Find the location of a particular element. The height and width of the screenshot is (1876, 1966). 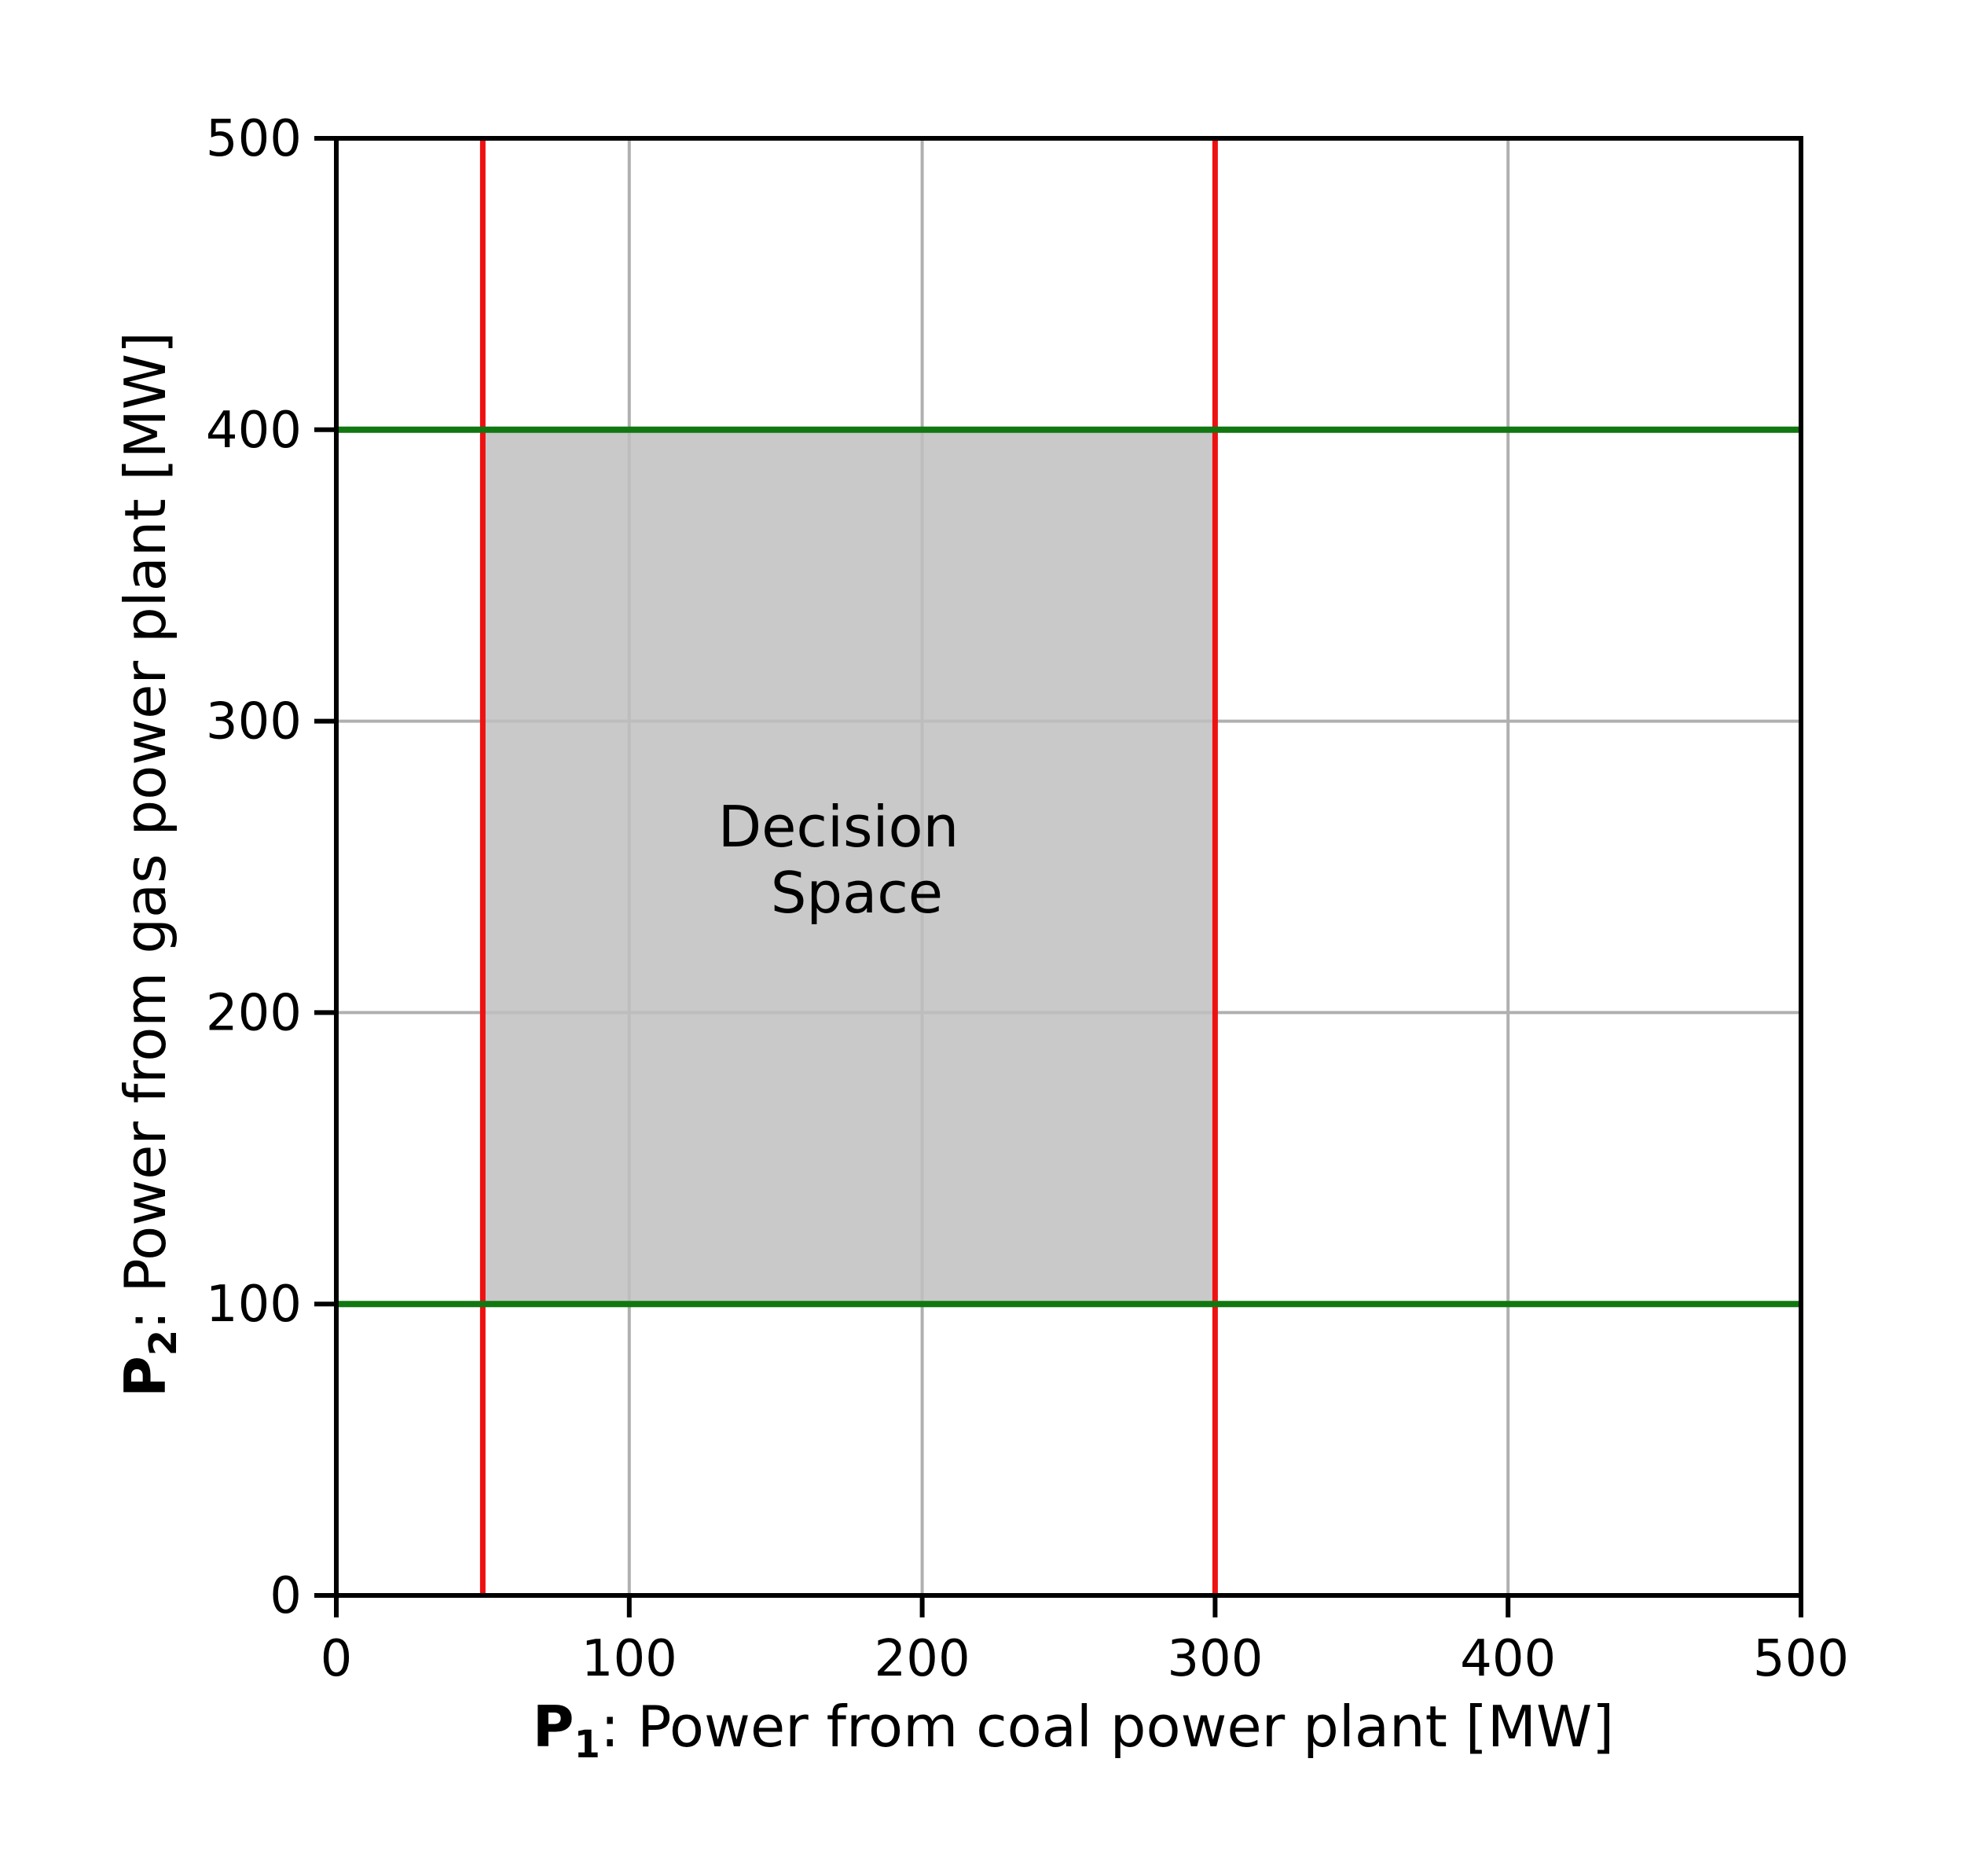

y-axis-label-symbol: P is located at coordinates (145, 1376).